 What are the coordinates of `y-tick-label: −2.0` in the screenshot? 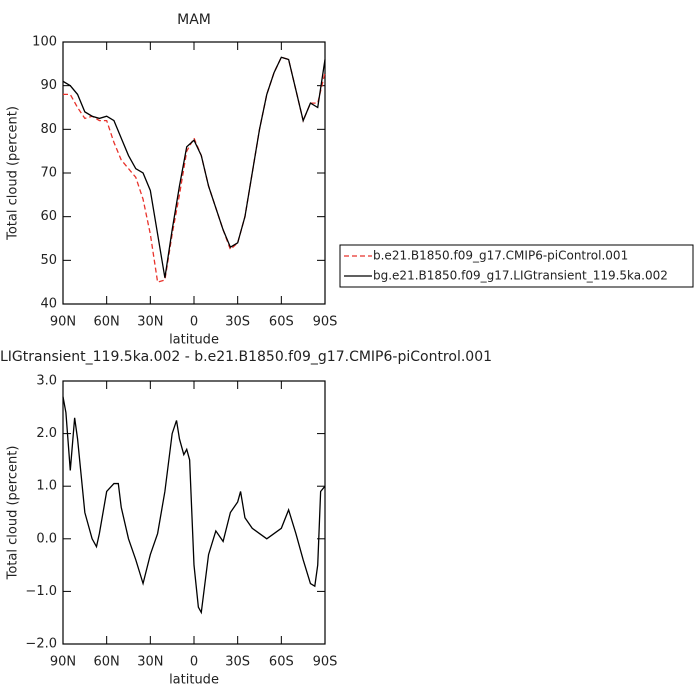 It's located at (41, 644).